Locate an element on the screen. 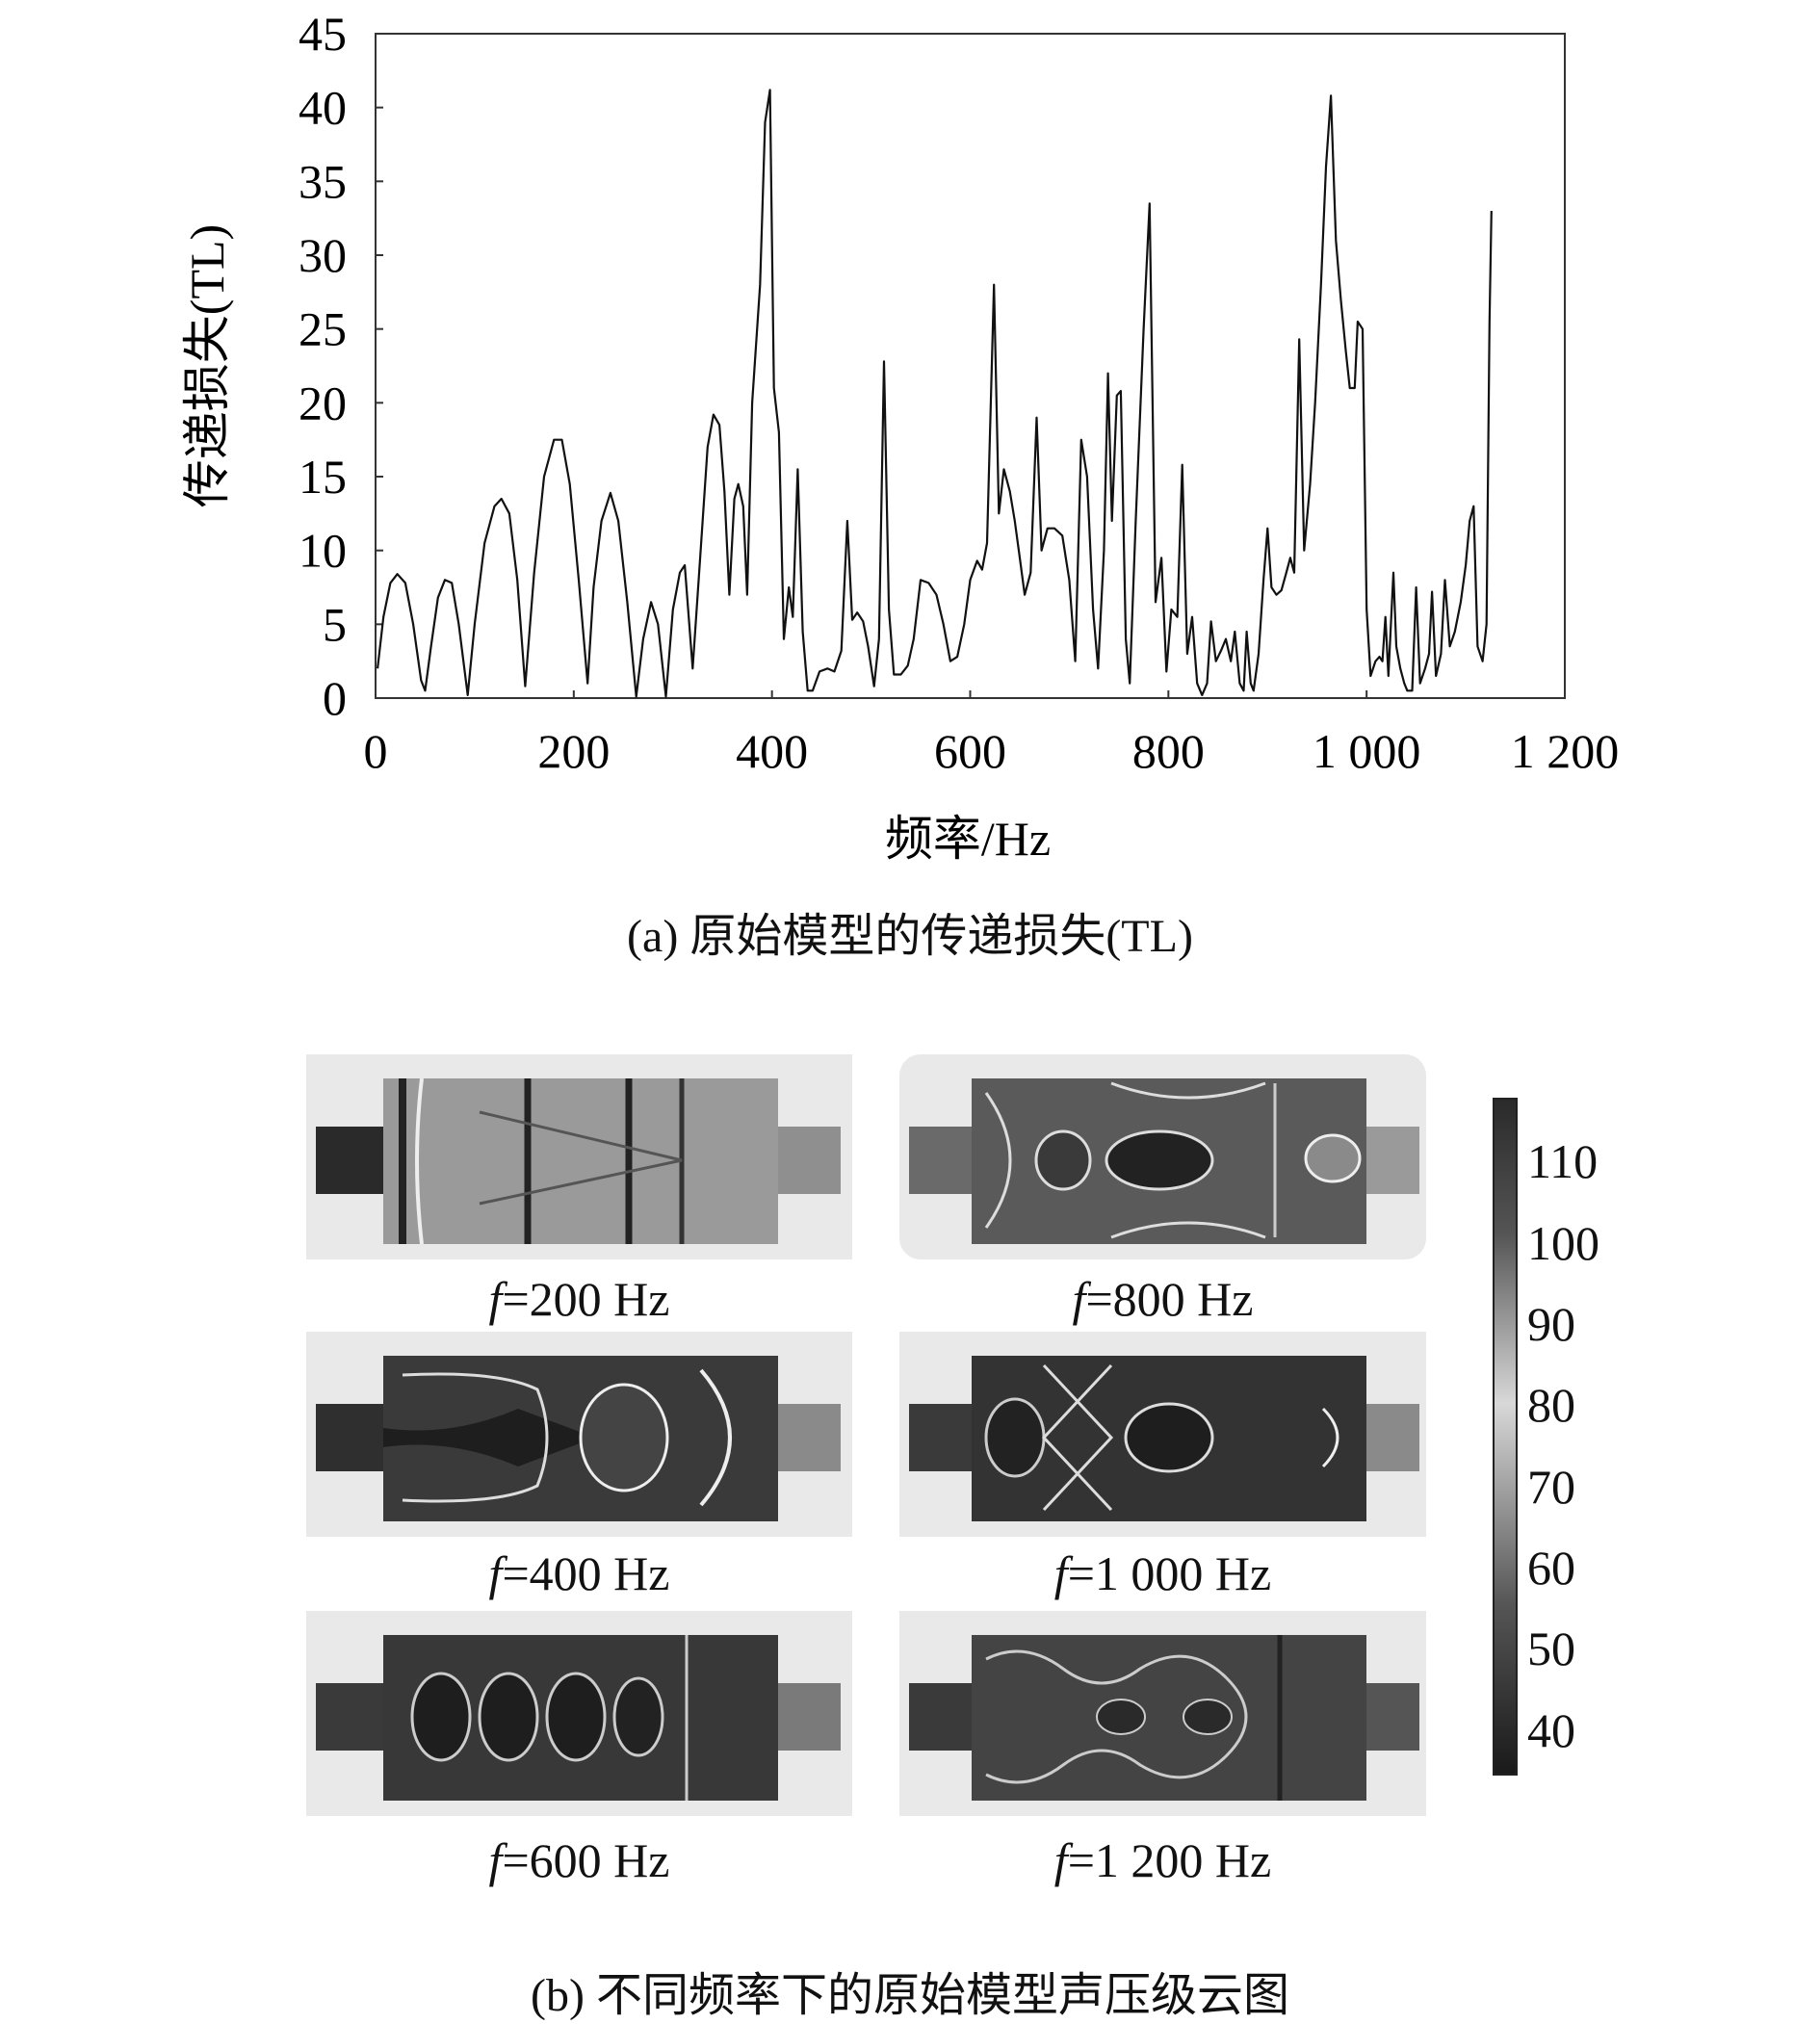 The image size is (1820, 2024). y-tick-label: 35 is located at coordinates (323, 181).